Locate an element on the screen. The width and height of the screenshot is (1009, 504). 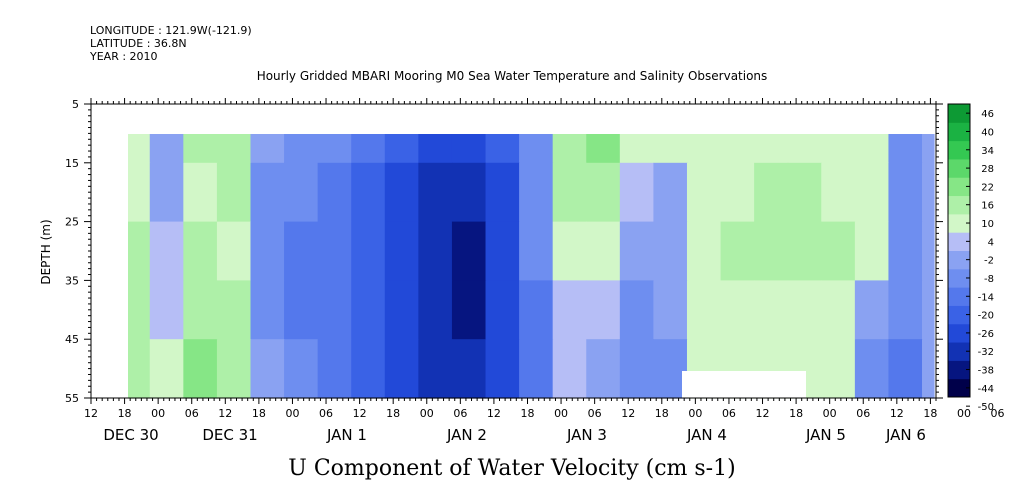
colorbar-label: 34 is located at coordinates (987, 151).